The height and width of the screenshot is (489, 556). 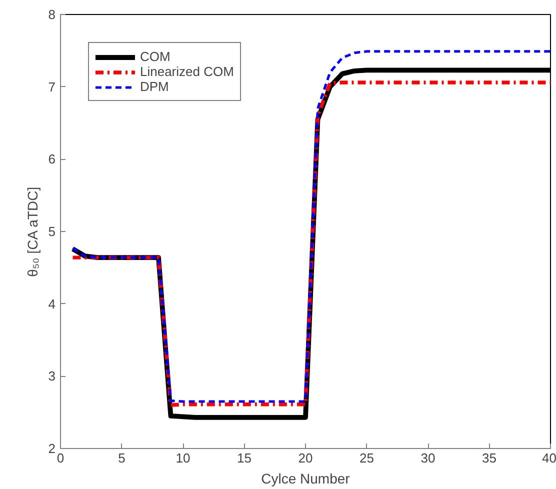 What do you see at coordinates (52, 448) in the screenshot?
I see `y-tick-label: 2` at bounding box center [52, 448].